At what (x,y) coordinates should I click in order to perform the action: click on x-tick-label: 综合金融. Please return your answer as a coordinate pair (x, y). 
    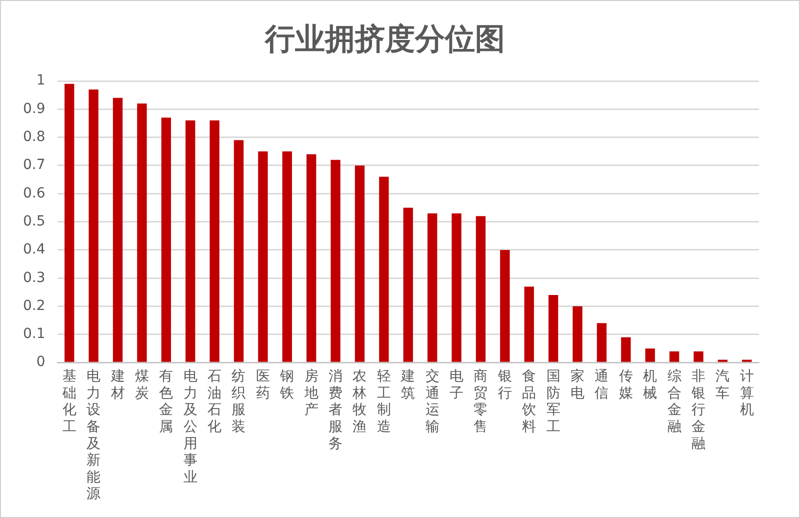
    Looking at the image, I should click on (674, 402).